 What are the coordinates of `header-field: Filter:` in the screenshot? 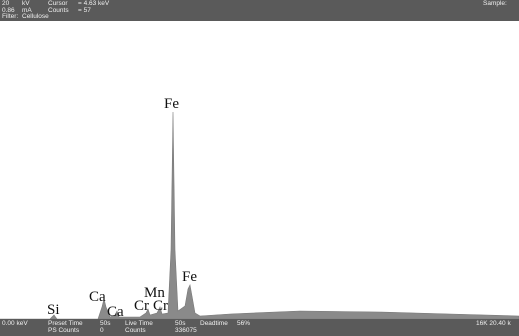 It's located at (10, 16).